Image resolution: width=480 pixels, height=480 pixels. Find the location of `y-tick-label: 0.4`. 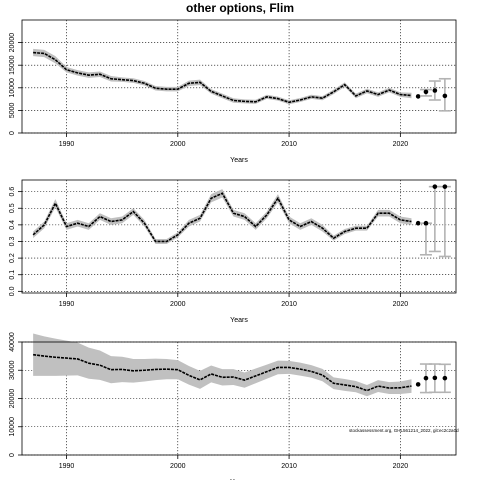

y-tick-label: 0.4 is located at coordinates (12, 225).